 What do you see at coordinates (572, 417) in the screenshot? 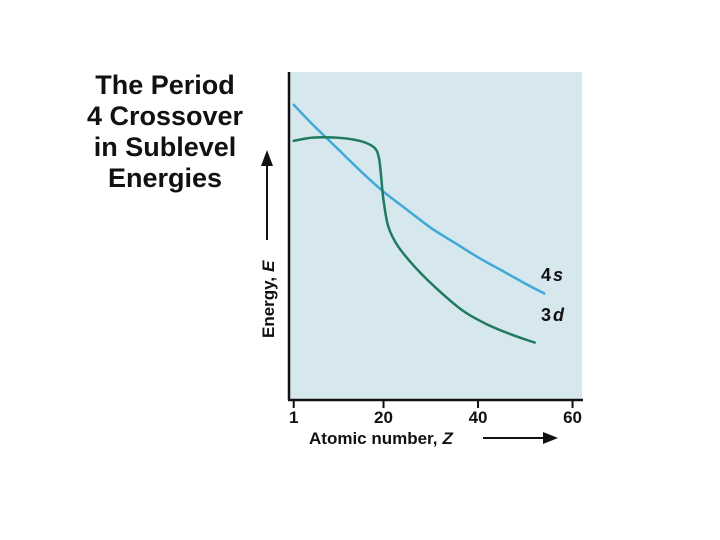
I see `x-tick-label-60: 60` at bounding box center [572, 417].